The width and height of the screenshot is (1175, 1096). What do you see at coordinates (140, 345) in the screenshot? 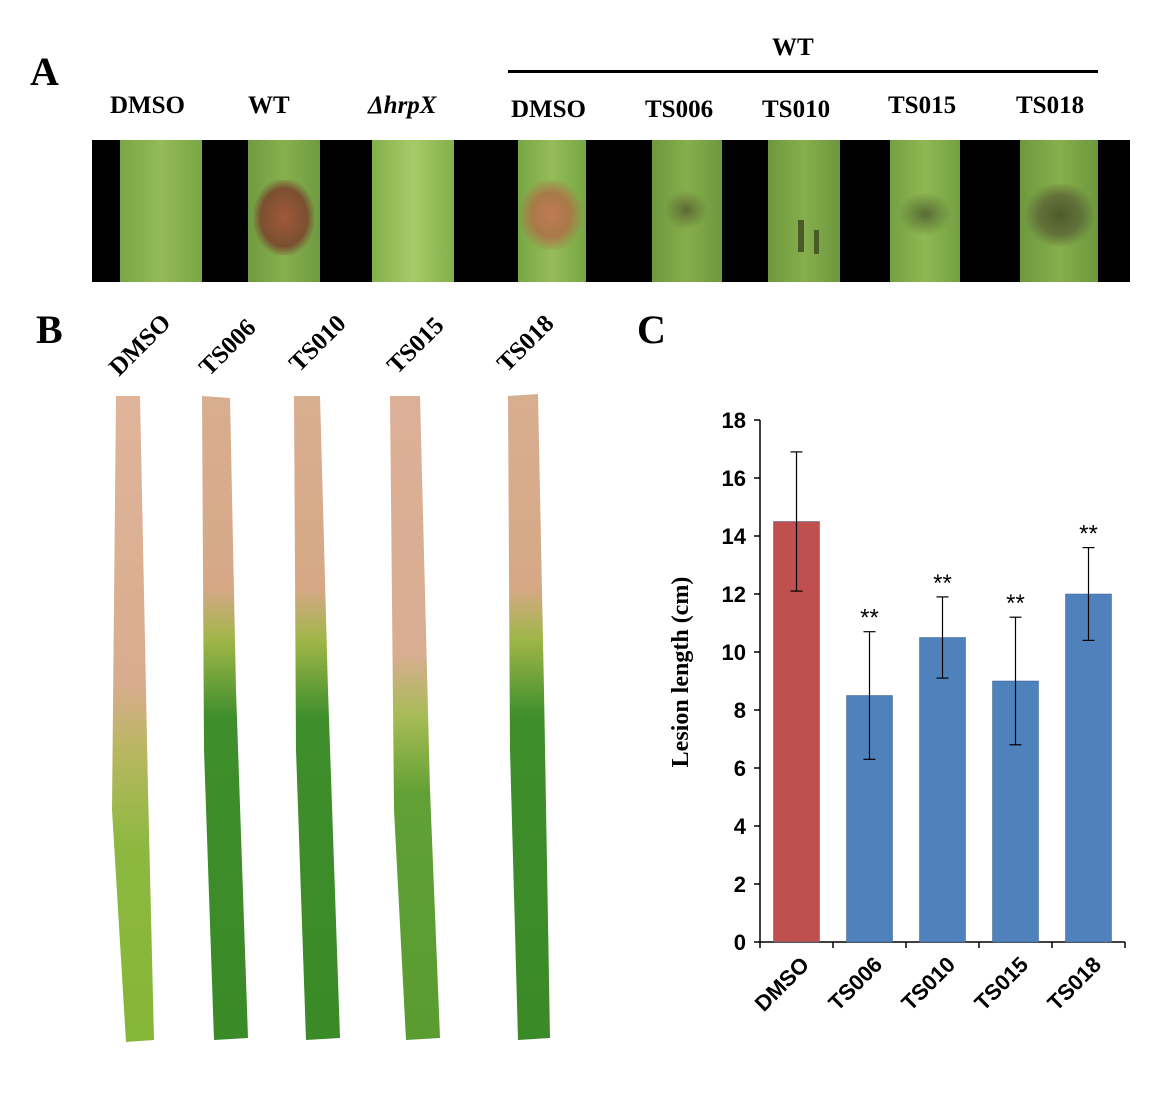
I see `panel-b-label: DMSO` at bounding box center [140, 345].